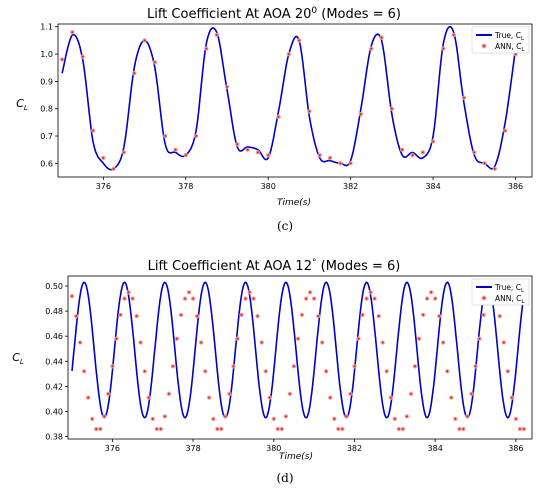 The height and width of the screenshot is (489, 550). Describe the element at coordinates (296, 457) in the screenshot. I see `chart-d-x-axis-label: Time(s)` at that location.